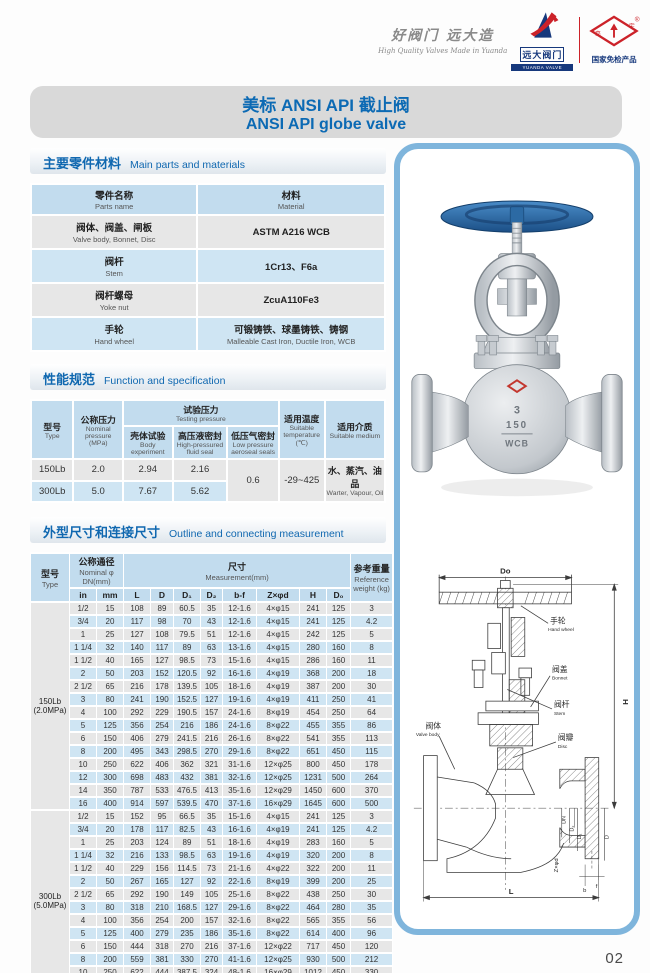  What do you see at coordinates (557, 865) in the screenshot?
I see `dim-zxd: Z×φd` at bounding box center [557, 865].